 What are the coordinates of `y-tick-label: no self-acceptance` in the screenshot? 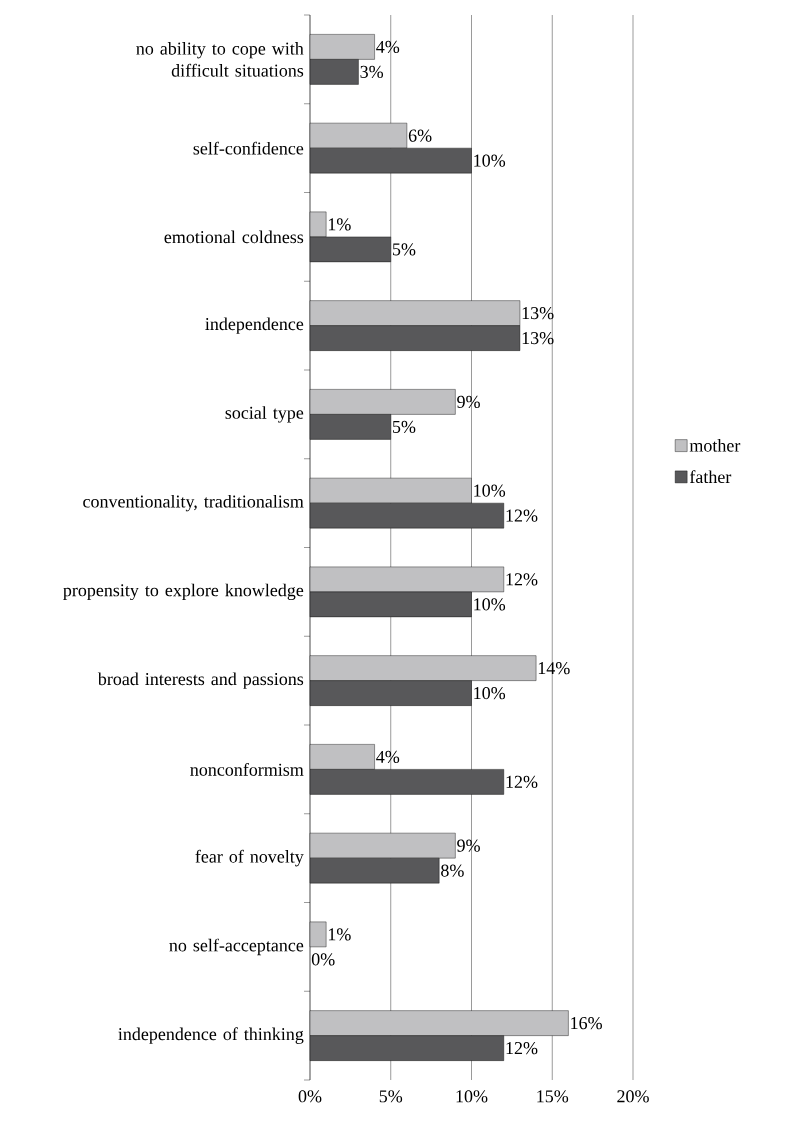 It's located at (236, 947).